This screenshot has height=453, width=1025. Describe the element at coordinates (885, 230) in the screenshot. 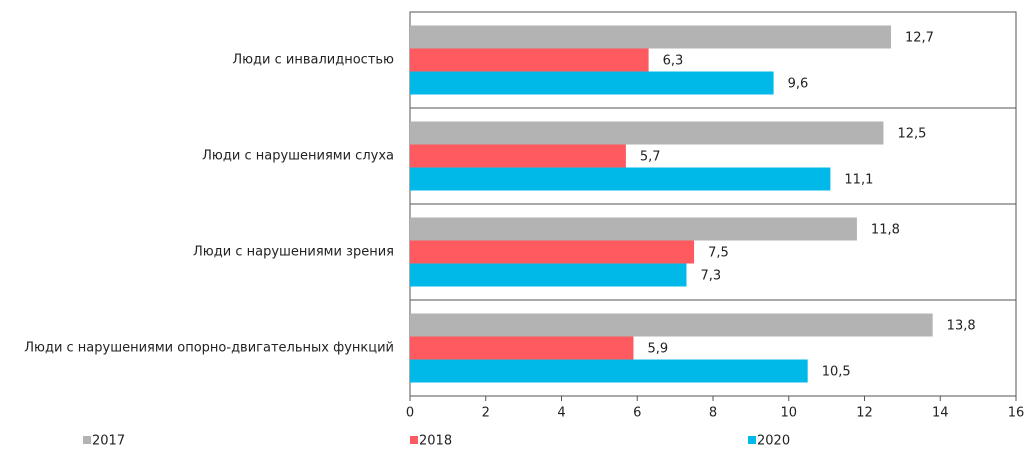

I see `value-label: 11,8` at that location.